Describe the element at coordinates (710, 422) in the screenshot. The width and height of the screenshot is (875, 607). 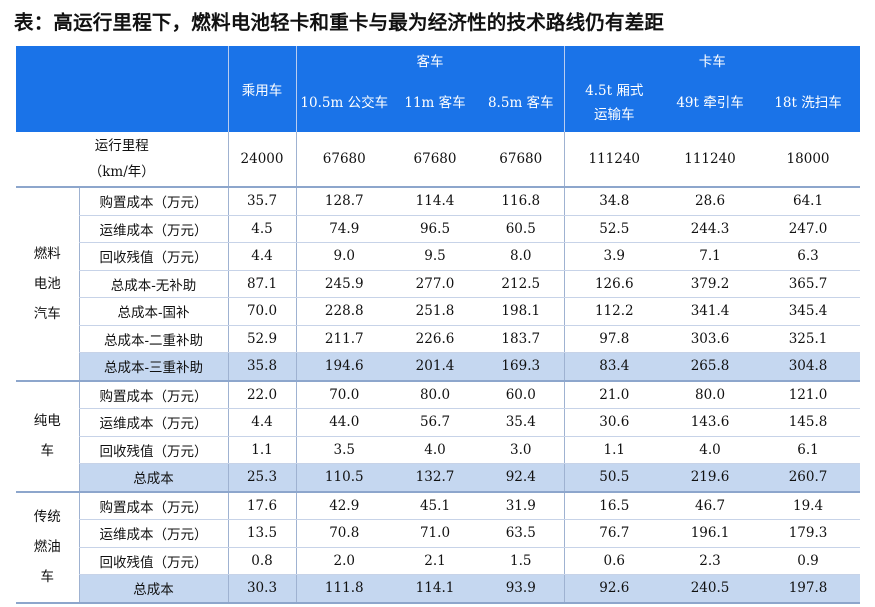
I see `cell-truck-49t: 143.6` at that location.